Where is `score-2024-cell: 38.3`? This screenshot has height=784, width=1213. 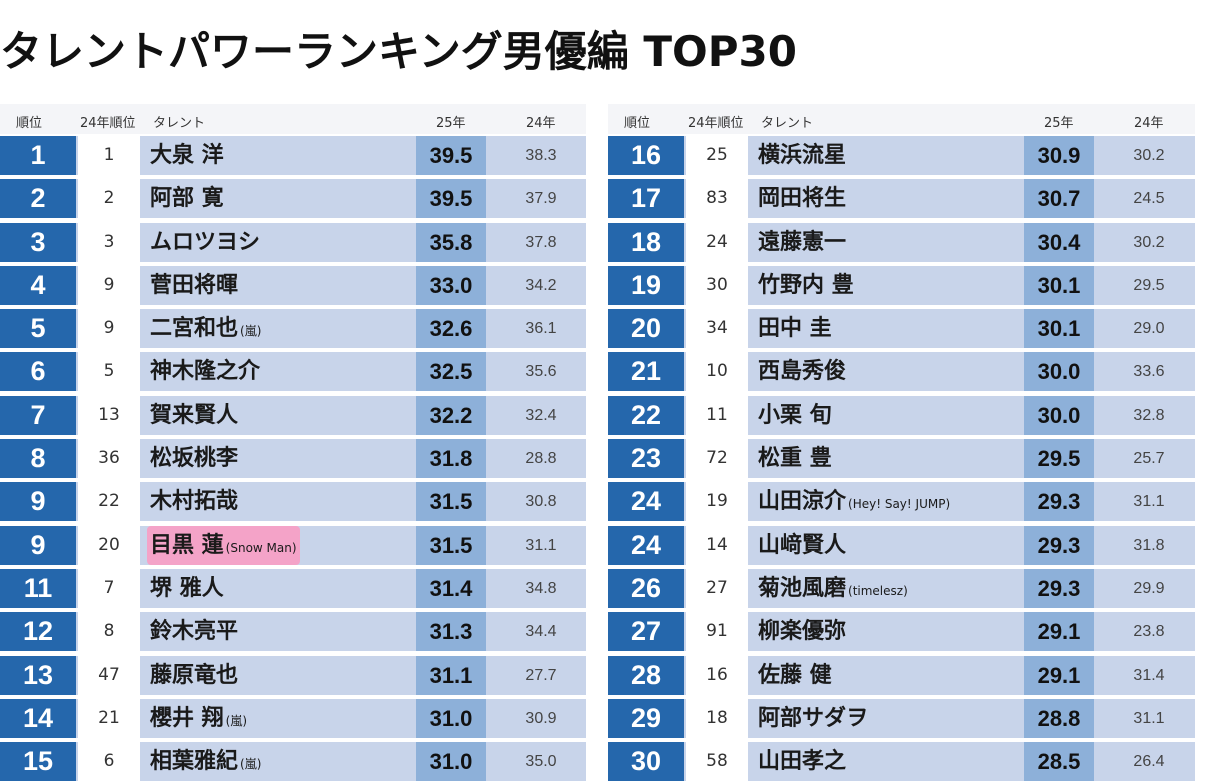
score-2024-cell: 38.3 is located at coordinates (541, 155).